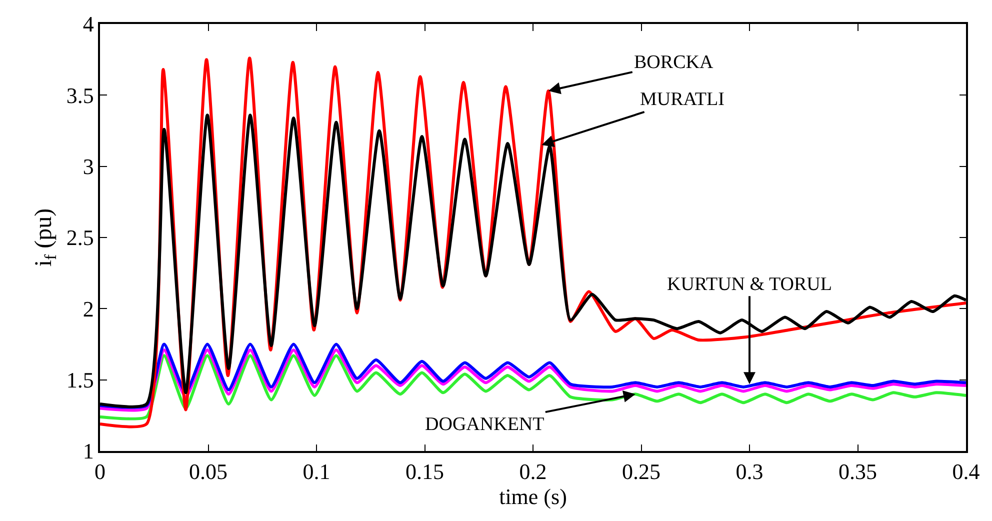  I want to click on annotation: KURTUN & TORUL, so click(749, 284).